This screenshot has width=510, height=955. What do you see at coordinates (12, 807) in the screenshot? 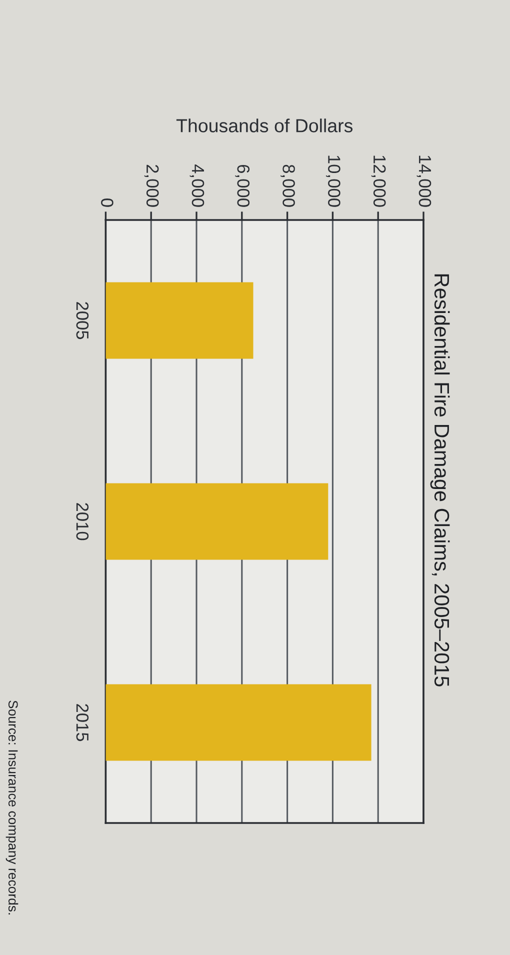
I see `source-note: Source: Insurance company records.` at bounding box center [12, 807].